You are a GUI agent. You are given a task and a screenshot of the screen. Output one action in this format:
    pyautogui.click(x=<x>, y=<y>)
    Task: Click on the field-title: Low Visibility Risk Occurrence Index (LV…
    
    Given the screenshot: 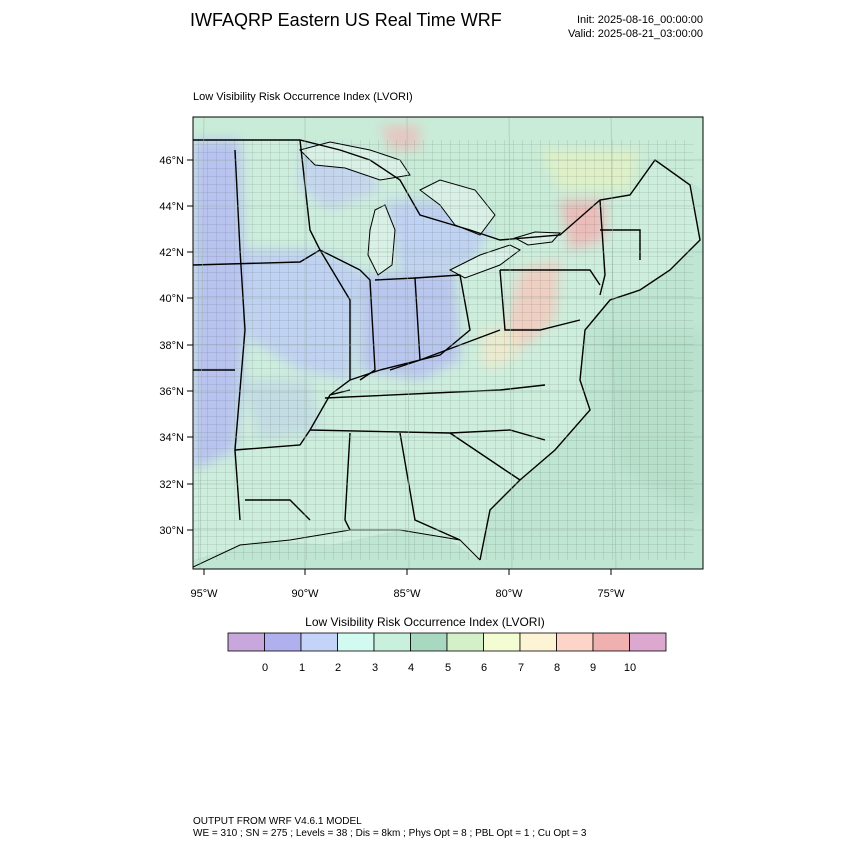 What is the action you would take?
    pyautogui.click(x=303, y=97)
    